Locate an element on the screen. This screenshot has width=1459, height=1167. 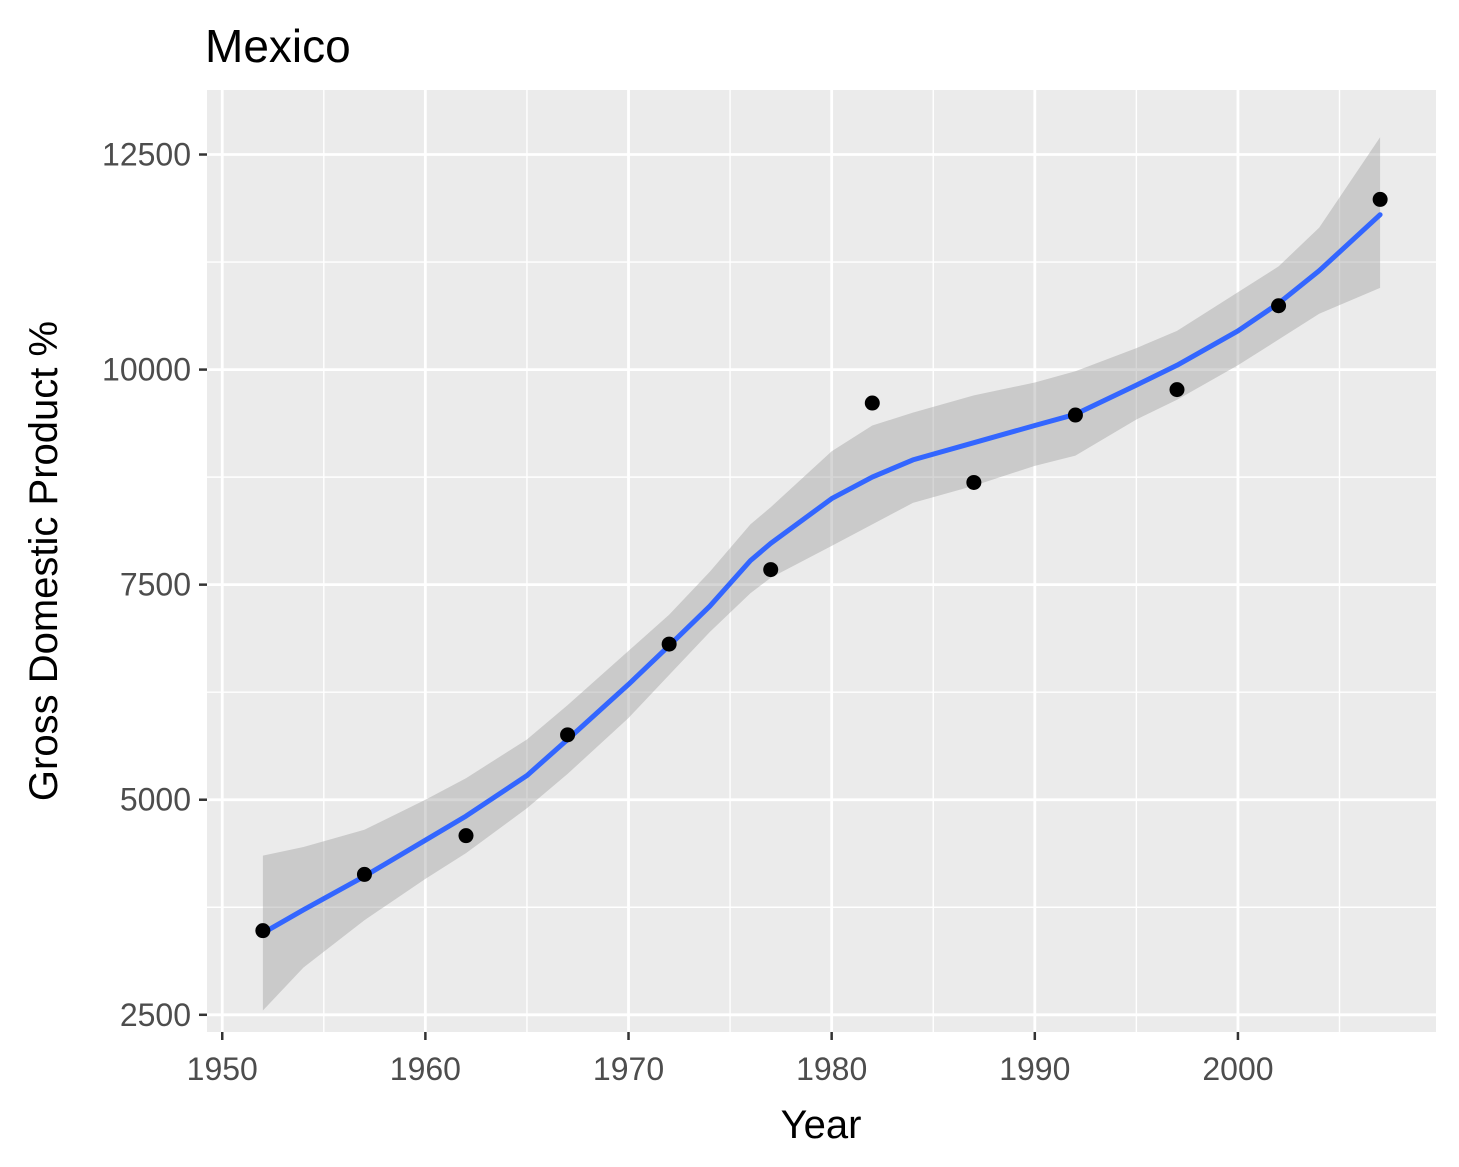
x-tick-label: 1970 is located at coordinates (628, 1069).